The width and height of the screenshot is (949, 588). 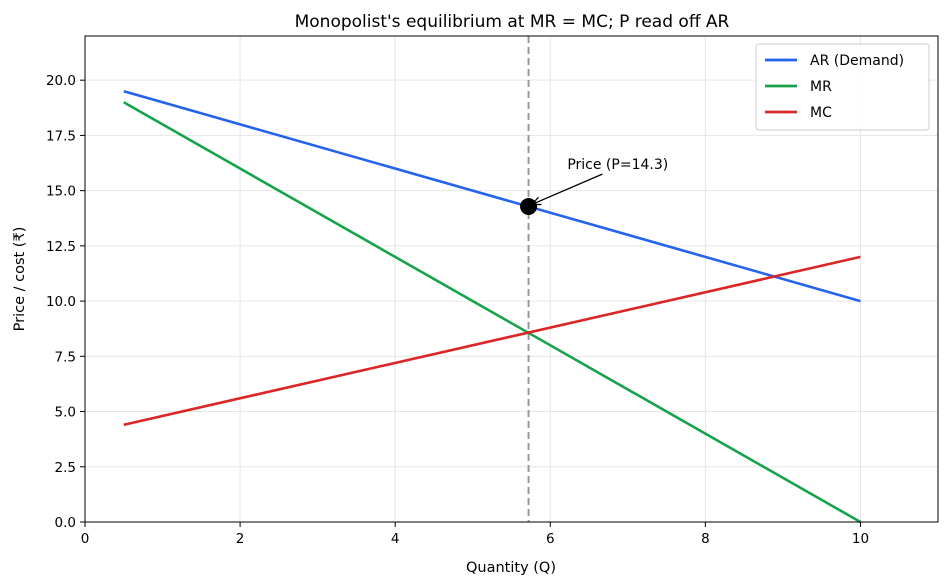 What do you see at coordinates (61, 136) in the screenshot?
I see `y-tick-label-7: 17.5` at bounding box center [61, 136].